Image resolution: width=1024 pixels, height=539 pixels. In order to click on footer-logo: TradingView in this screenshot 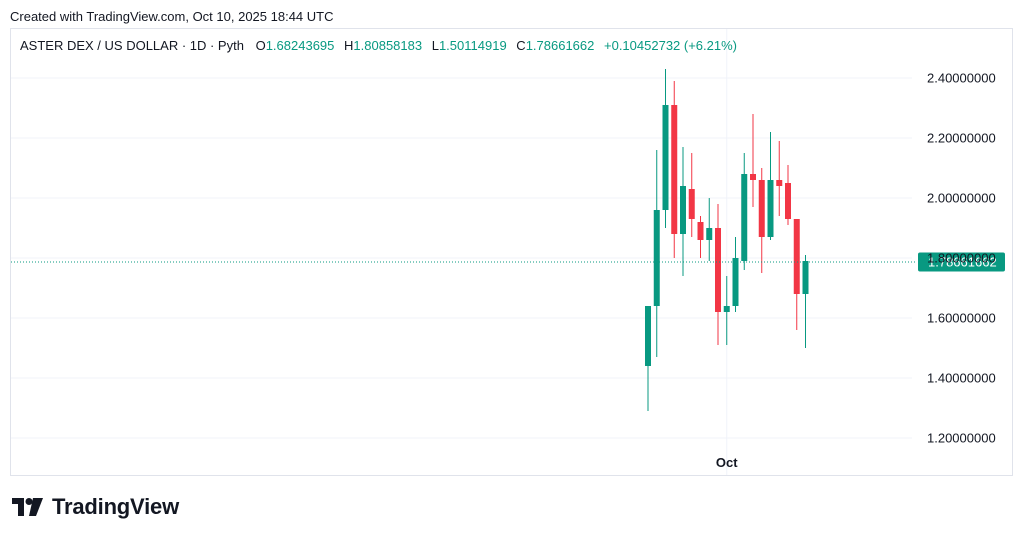, I will do `click(95, 507)`.